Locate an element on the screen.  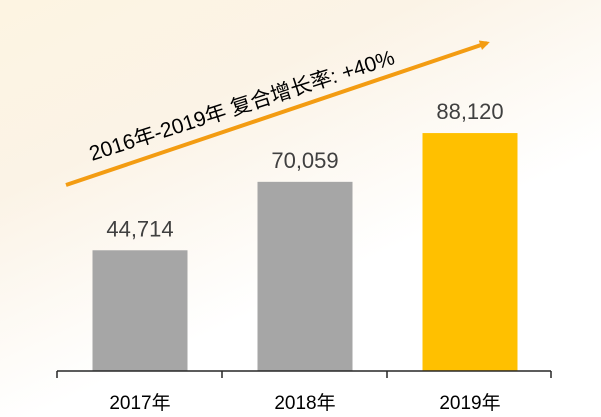
x-axis: 2017年 2018年 2019年 is located at coordinates (304, 392).